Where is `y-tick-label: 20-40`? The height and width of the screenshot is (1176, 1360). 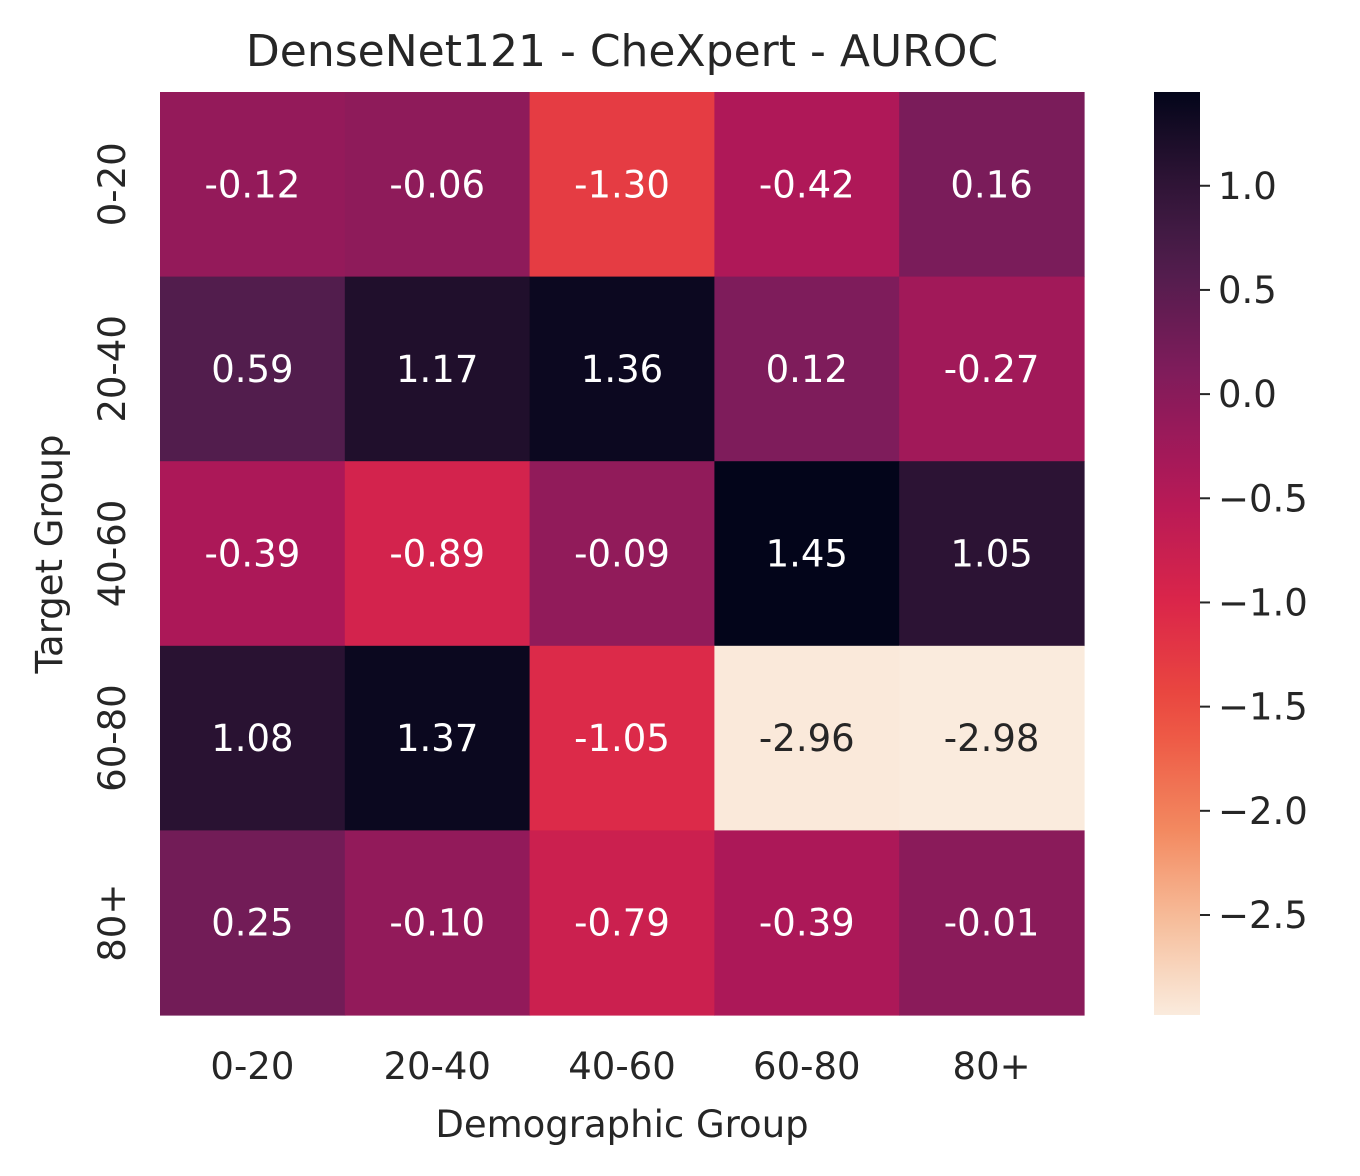
y-tick-label: 20-40 is located at coordinates (112, 369).